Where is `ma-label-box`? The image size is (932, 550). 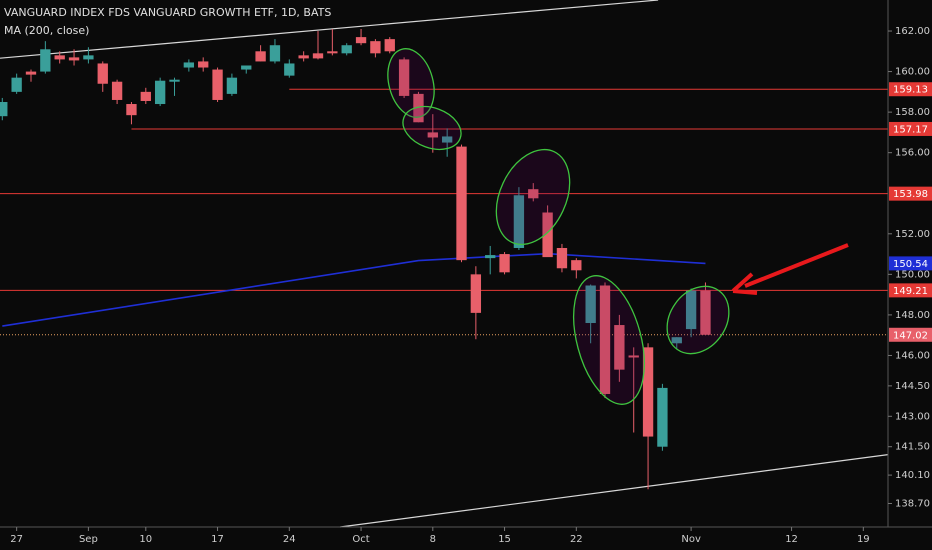 ma-label-box is located at coordinates (910, 263).